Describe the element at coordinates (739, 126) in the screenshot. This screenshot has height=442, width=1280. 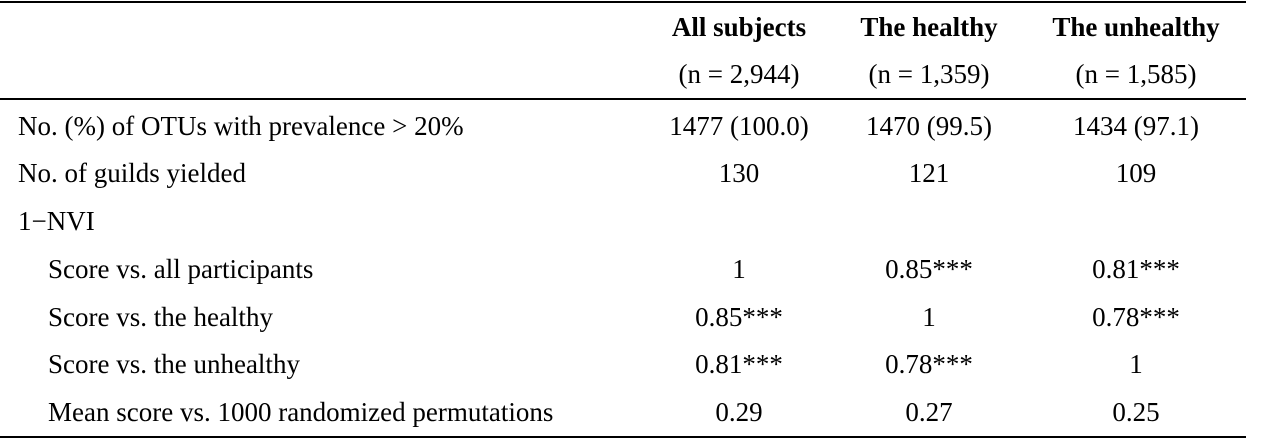
I see `table-cell: 1477 (100.0)` at that location.